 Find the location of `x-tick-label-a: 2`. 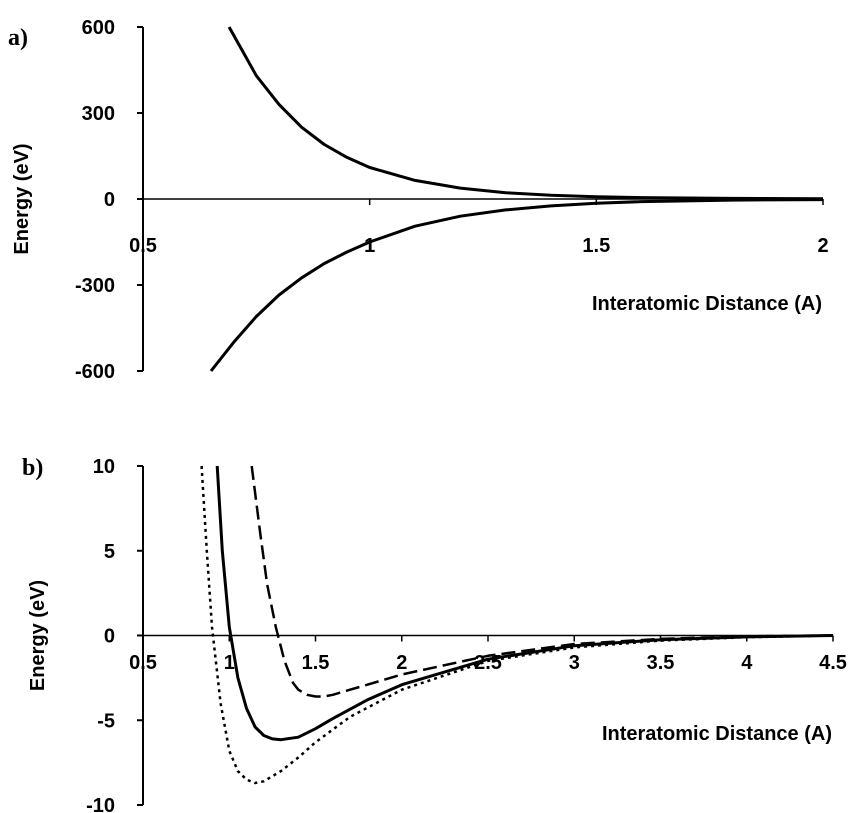

x-tick-label-a: 2 is located at coordinates (822, 246).